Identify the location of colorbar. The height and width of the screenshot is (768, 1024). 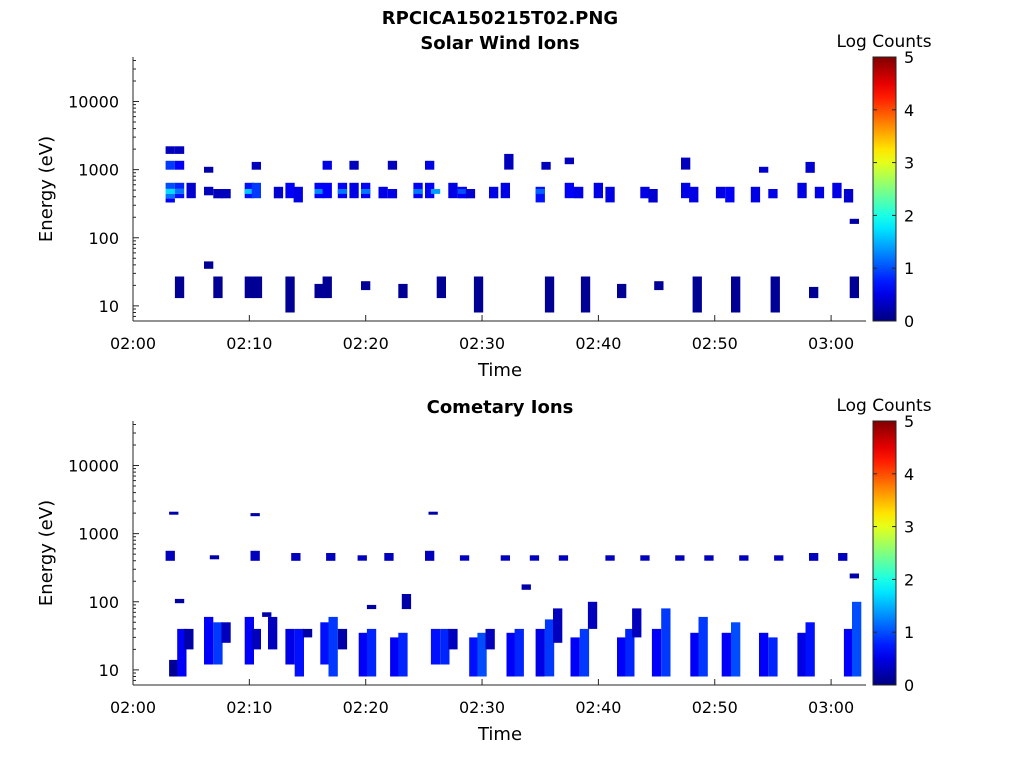
(884, 189).